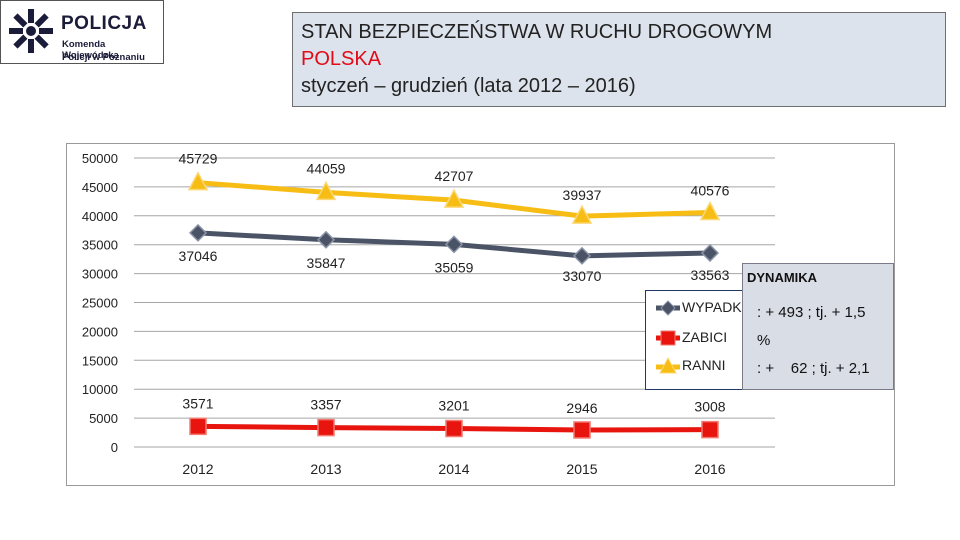 The image size is (960, 540). What do you see at coordinates (813, 368) in the screenshot?
I see `dynamics-line-ranni: : + 62 ; tj. + 2,1` at bounding box center [813, 368].